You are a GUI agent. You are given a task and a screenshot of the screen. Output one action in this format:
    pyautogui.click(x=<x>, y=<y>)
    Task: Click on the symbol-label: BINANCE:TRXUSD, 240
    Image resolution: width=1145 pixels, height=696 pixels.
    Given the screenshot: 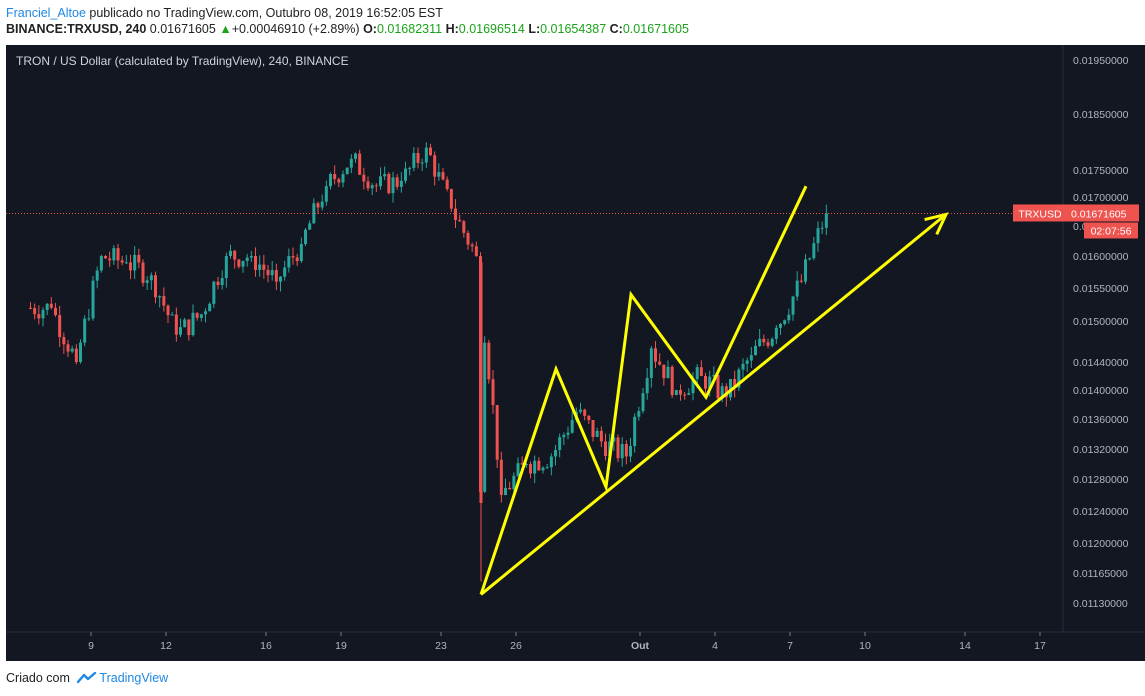 What is the action you would take?
    pyautogui.click(x=76, y=29)
    